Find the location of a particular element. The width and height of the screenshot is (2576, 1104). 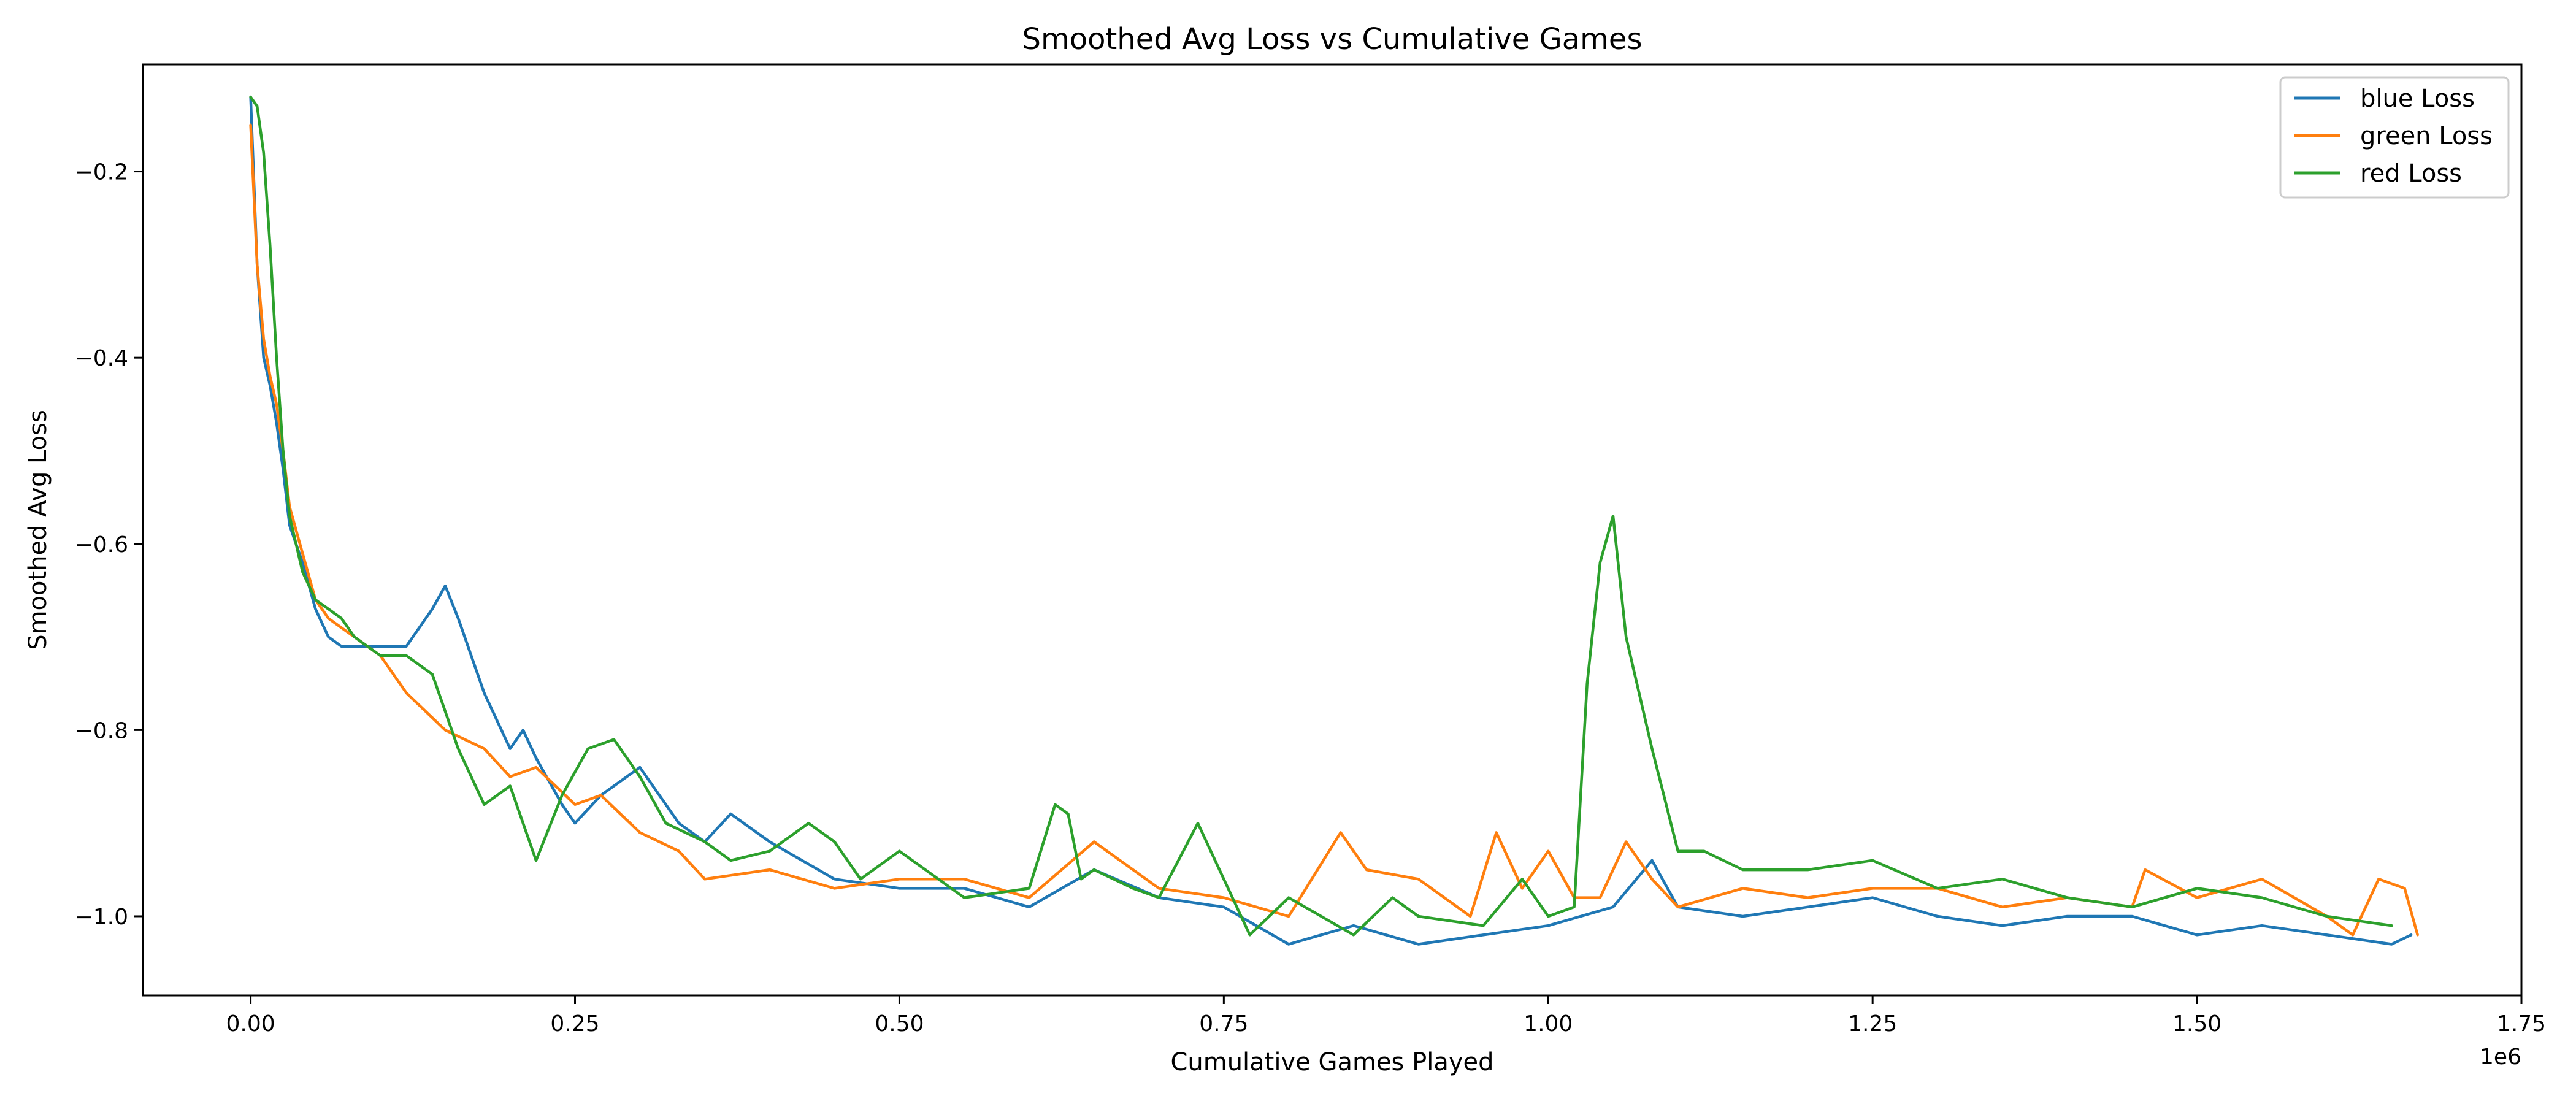

legend-label-3: red Loss is located at coordinates (2411, 173).